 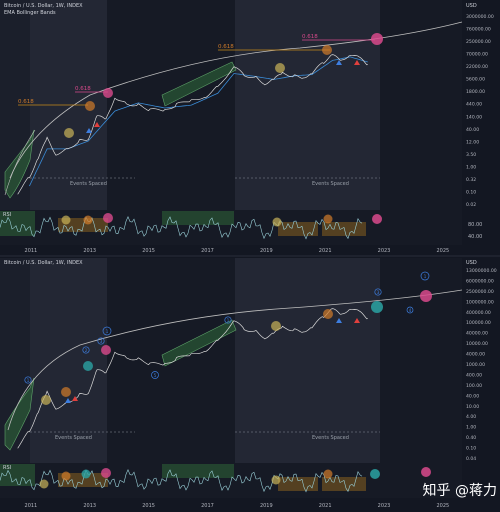 I want to click on svg-text: 2, so click(x=86, y=350).